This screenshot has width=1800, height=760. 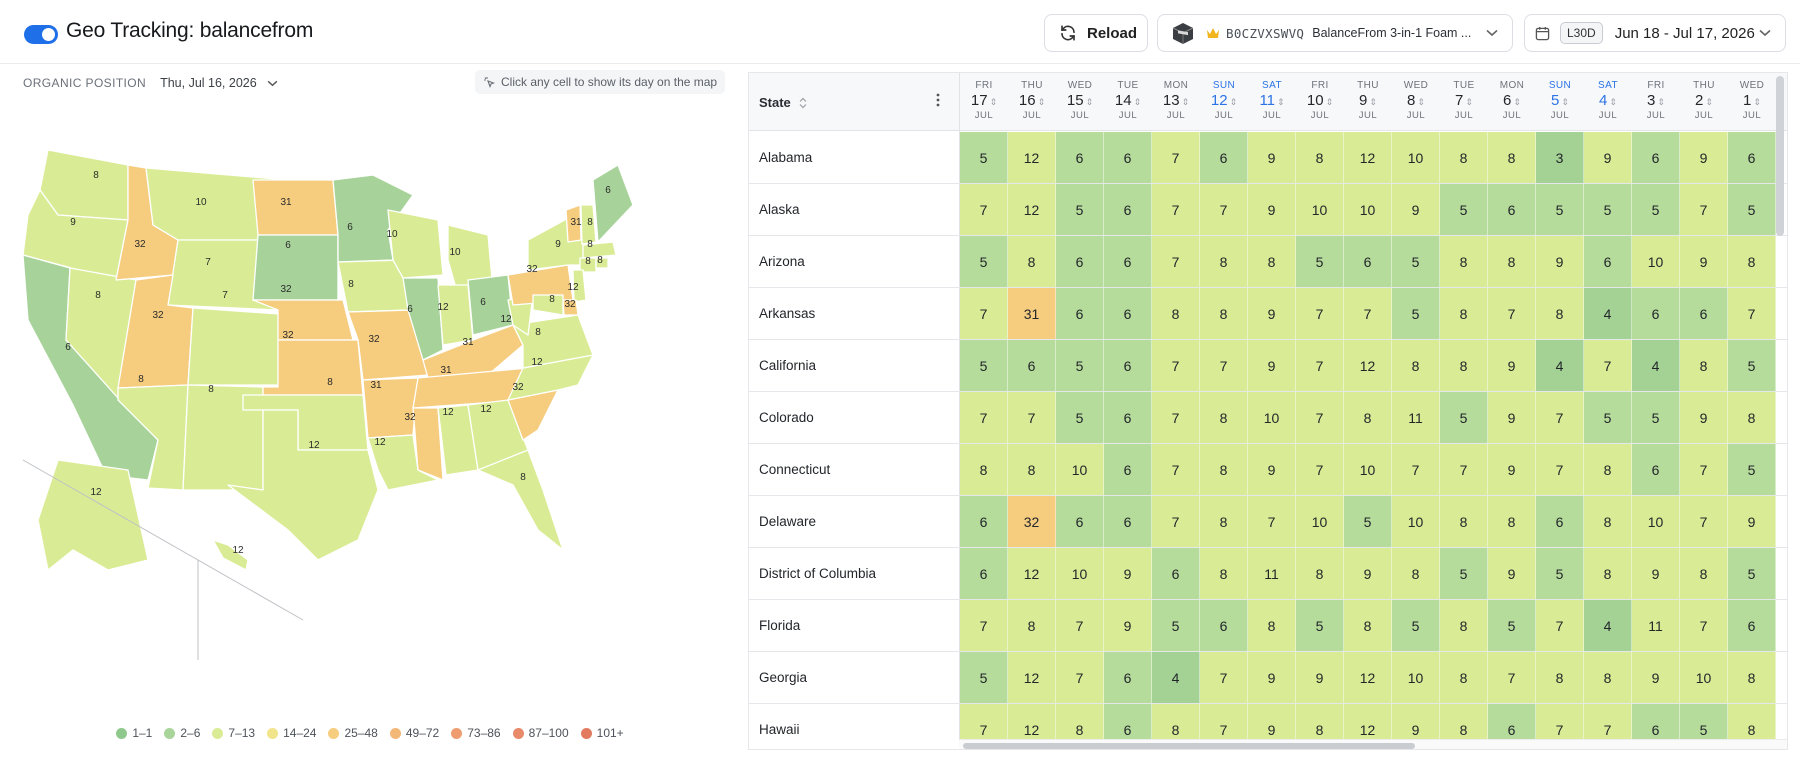 I want to click on map-state-nd, so click(x=295, y=207).